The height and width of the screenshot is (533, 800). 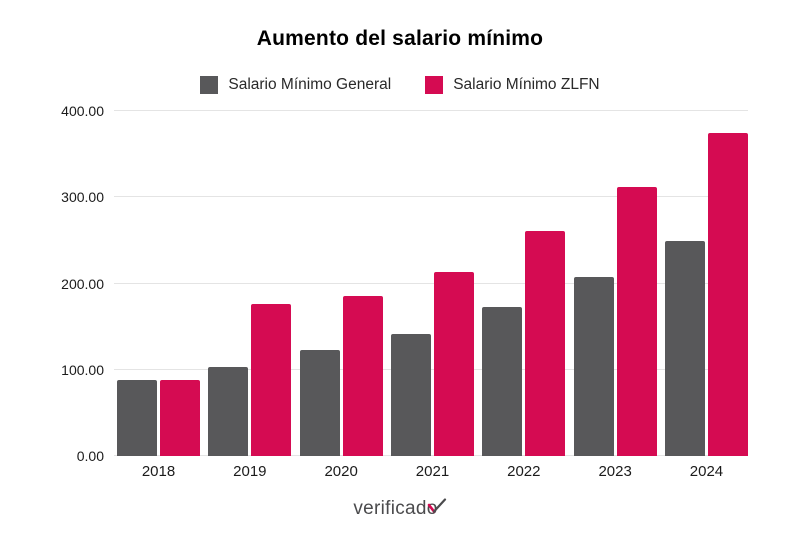 I want to click on footer: verificado, so click(x=400, y=508).